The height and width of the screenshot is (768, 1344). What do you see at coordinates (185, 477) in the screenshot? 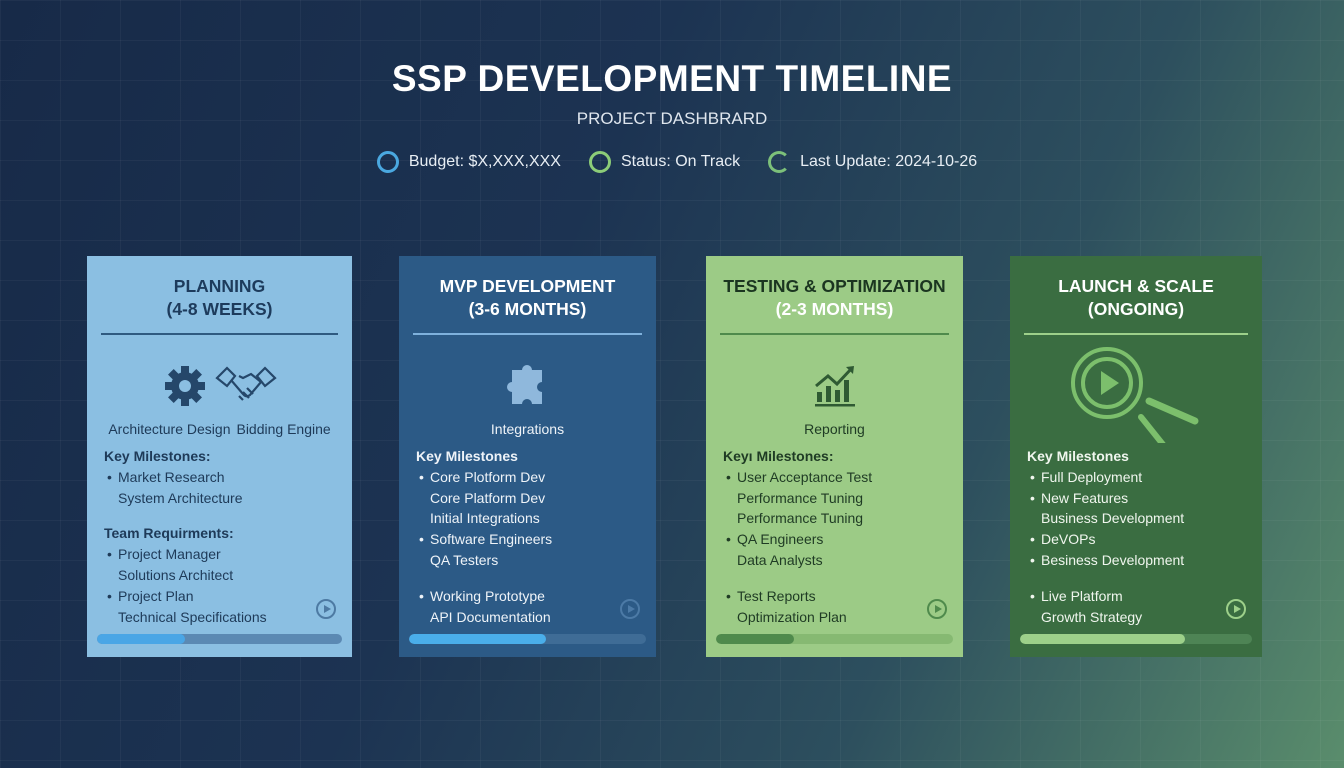
I see `list-item: Market Research` at bounding box center [185, 477].